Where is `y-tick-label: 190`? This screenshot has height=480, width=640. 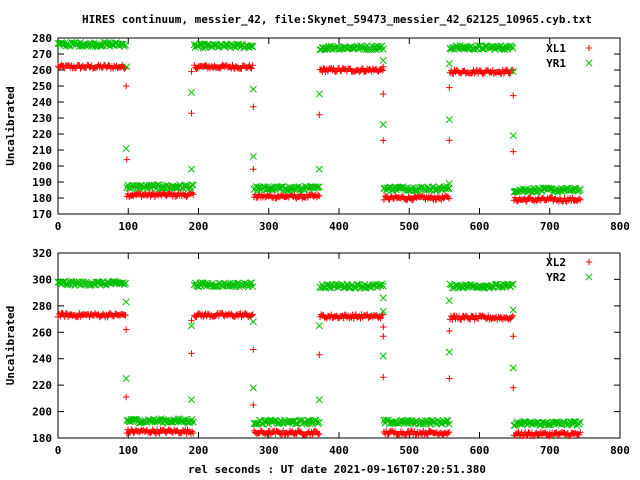 y-tick-label: 190 is located at coordinates (42, 182).